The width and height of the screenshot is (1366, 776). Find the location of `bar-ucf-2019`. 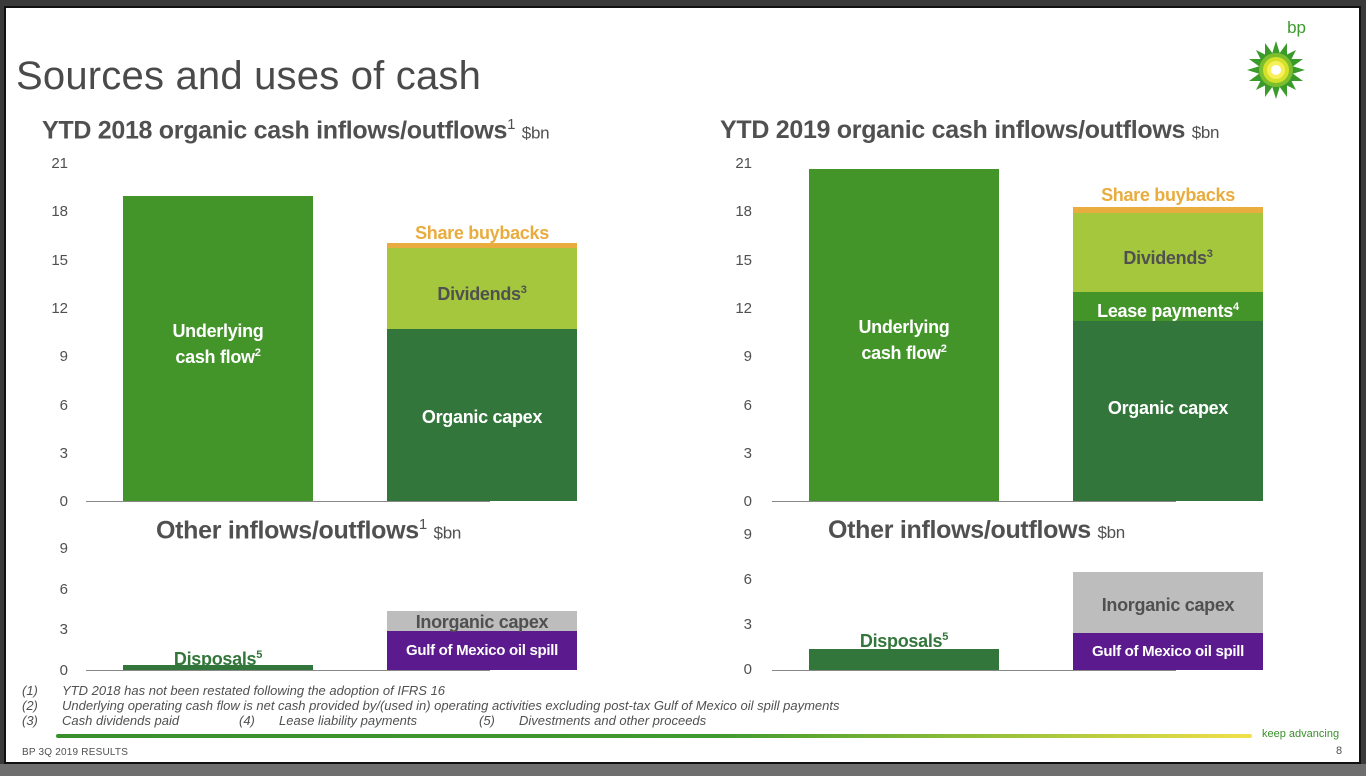

bar-ucf-2019 is located at coordinates (904, 335).